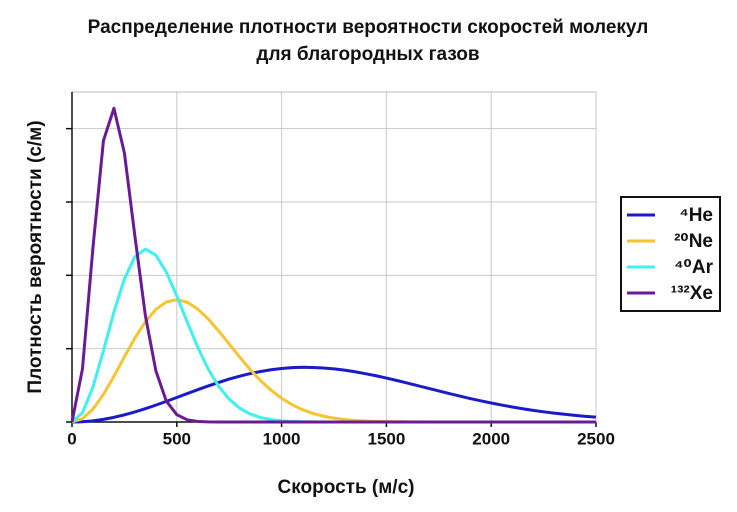 Image resolution: width=737 pixels, height=512 pixels. What do you see at coordinates (334, 394) in the screenshot?
I see `line-series` at bounding box center [334, 394].